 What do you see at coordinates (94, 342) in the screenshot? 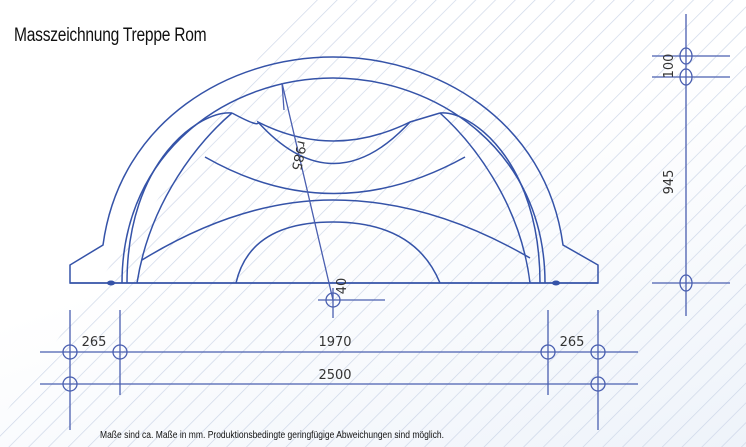
I see `dim-left-label: 265` at bounding box center [94, 342].